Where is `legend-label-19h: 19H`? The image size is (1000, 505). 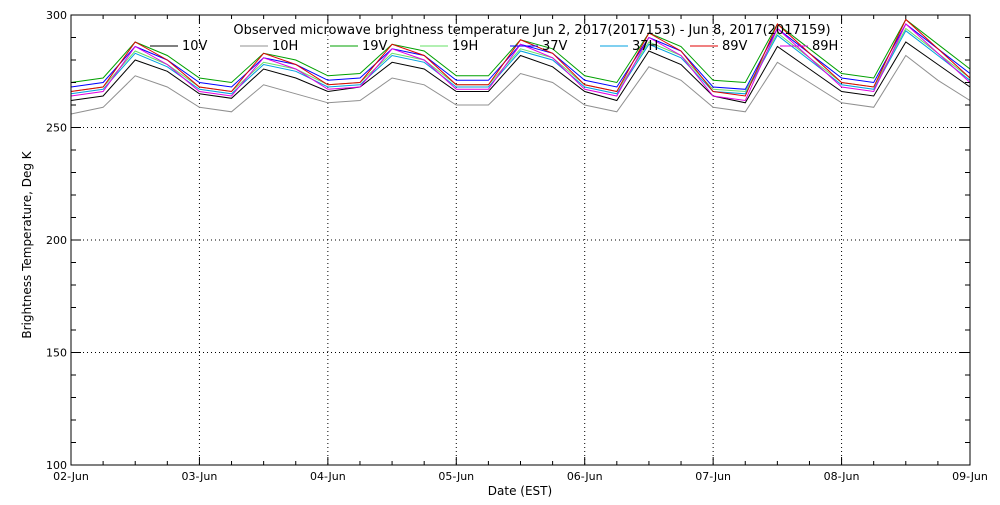 legend-label-19h: 19H is located at coordinates (465, 46).